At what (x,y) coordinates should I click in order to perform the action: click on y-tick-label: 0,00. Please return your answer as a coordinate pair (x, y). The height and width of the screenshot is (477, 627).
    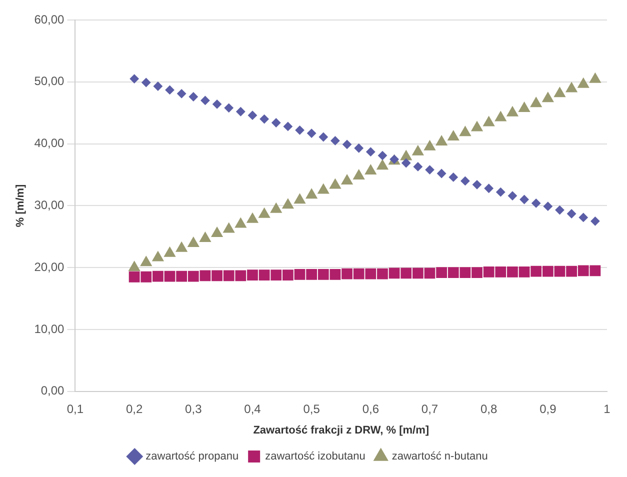
    Looking at the image, I should click on (52, 391).